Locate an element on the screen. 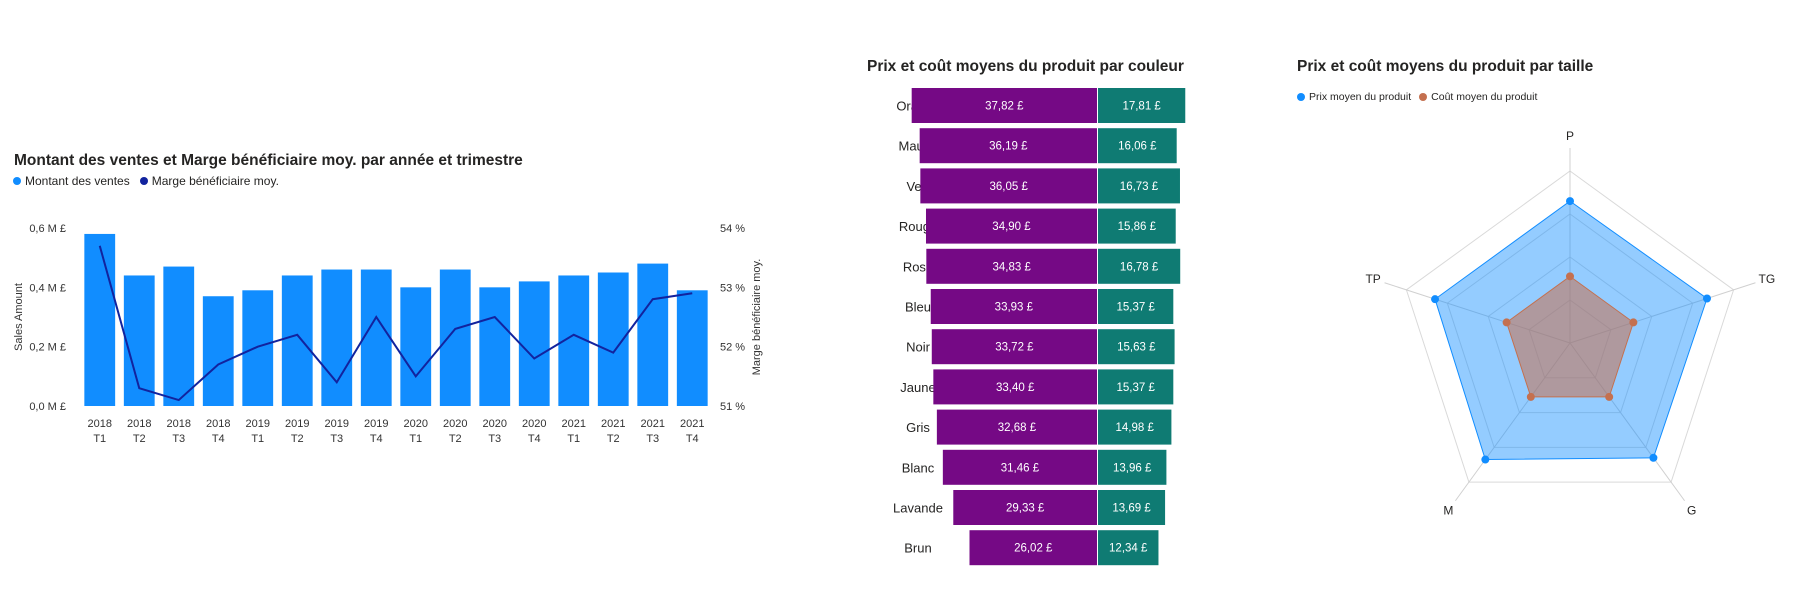  legend-item-margin: Marge bénéficiaire moy. is located at coordinates (209, 181).